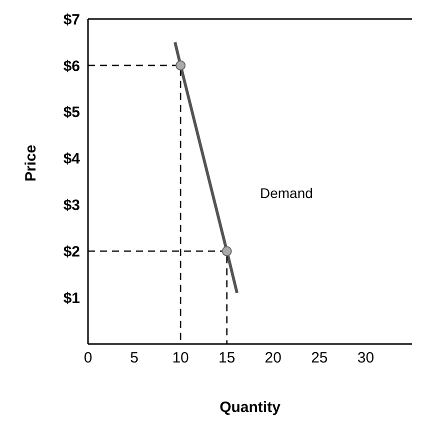 The width and height of the screenshot is (430, 432). What do you see at coordinates (71, 113) in the screenshot?
I see `y-tick-label: $5` at bounding box center [71, 113].